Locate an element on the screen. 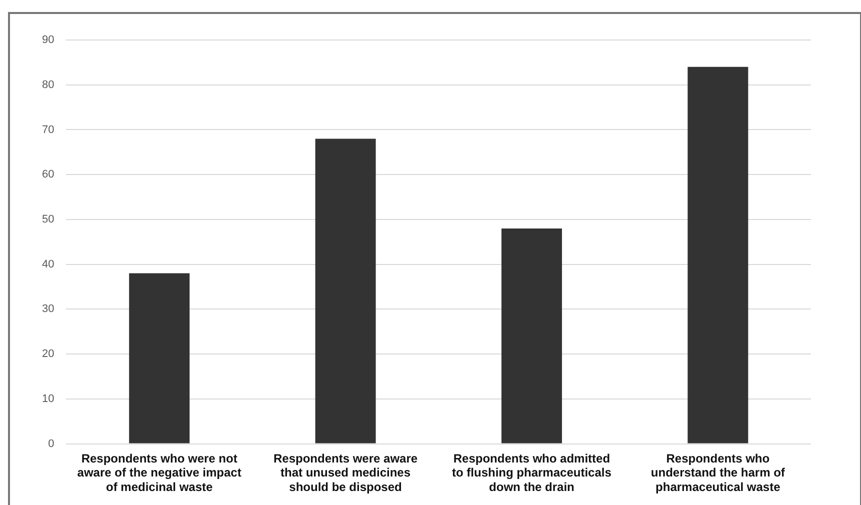 This screenshot has height=505, width=861. y-tick-label: 40 is located at coordinates (48, 264).